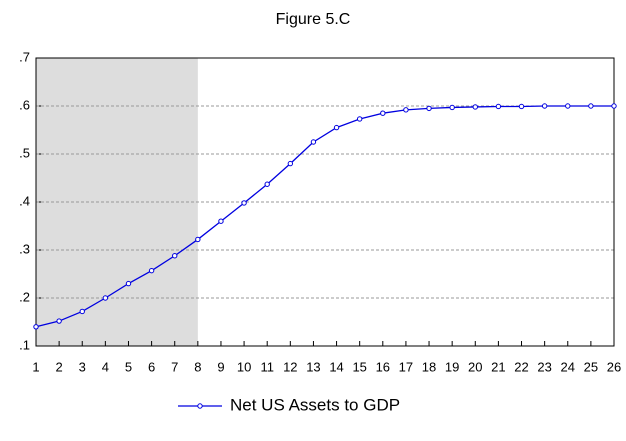 This screenshot has width=626, height=441. What do you see at coordinates (614, 366) in the screenshot?
I see `x-tick-label: 26` at bounding box center [614, 366].